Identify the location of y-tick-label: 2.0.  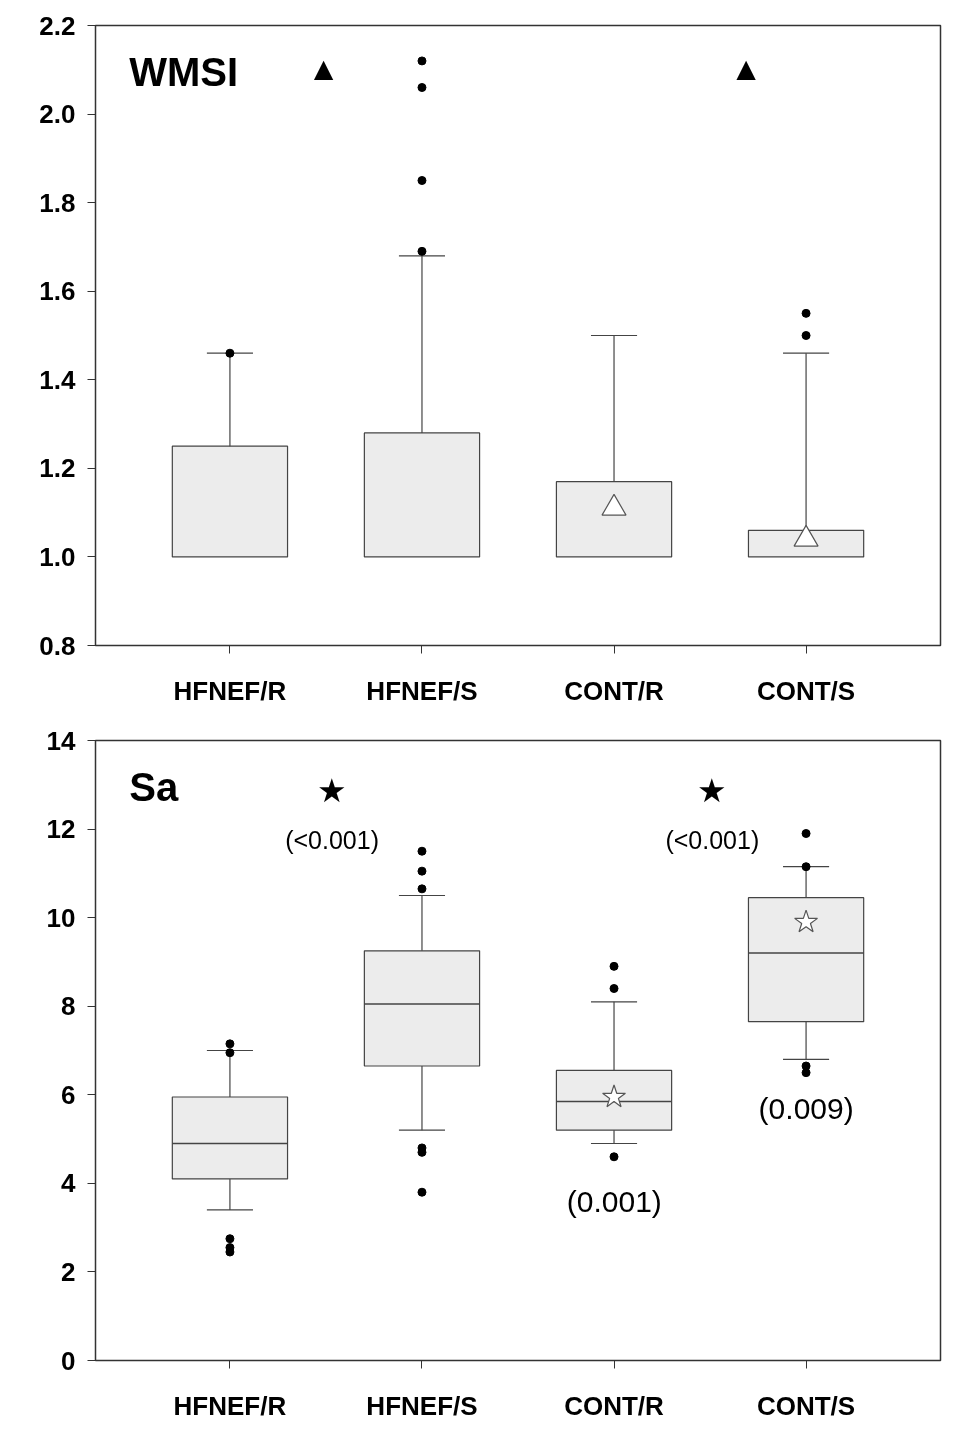
(57, 114).